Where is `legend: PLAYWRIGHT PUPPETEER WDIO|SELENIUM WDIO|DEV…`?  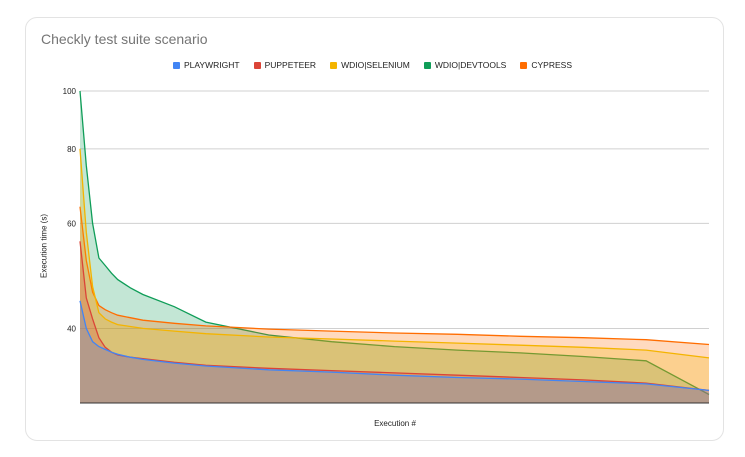
legend: PLAYWRIGHT PUPPETEER WDIO|SELENIUM WDIO|DEV… is located at coordinates (372, 65).